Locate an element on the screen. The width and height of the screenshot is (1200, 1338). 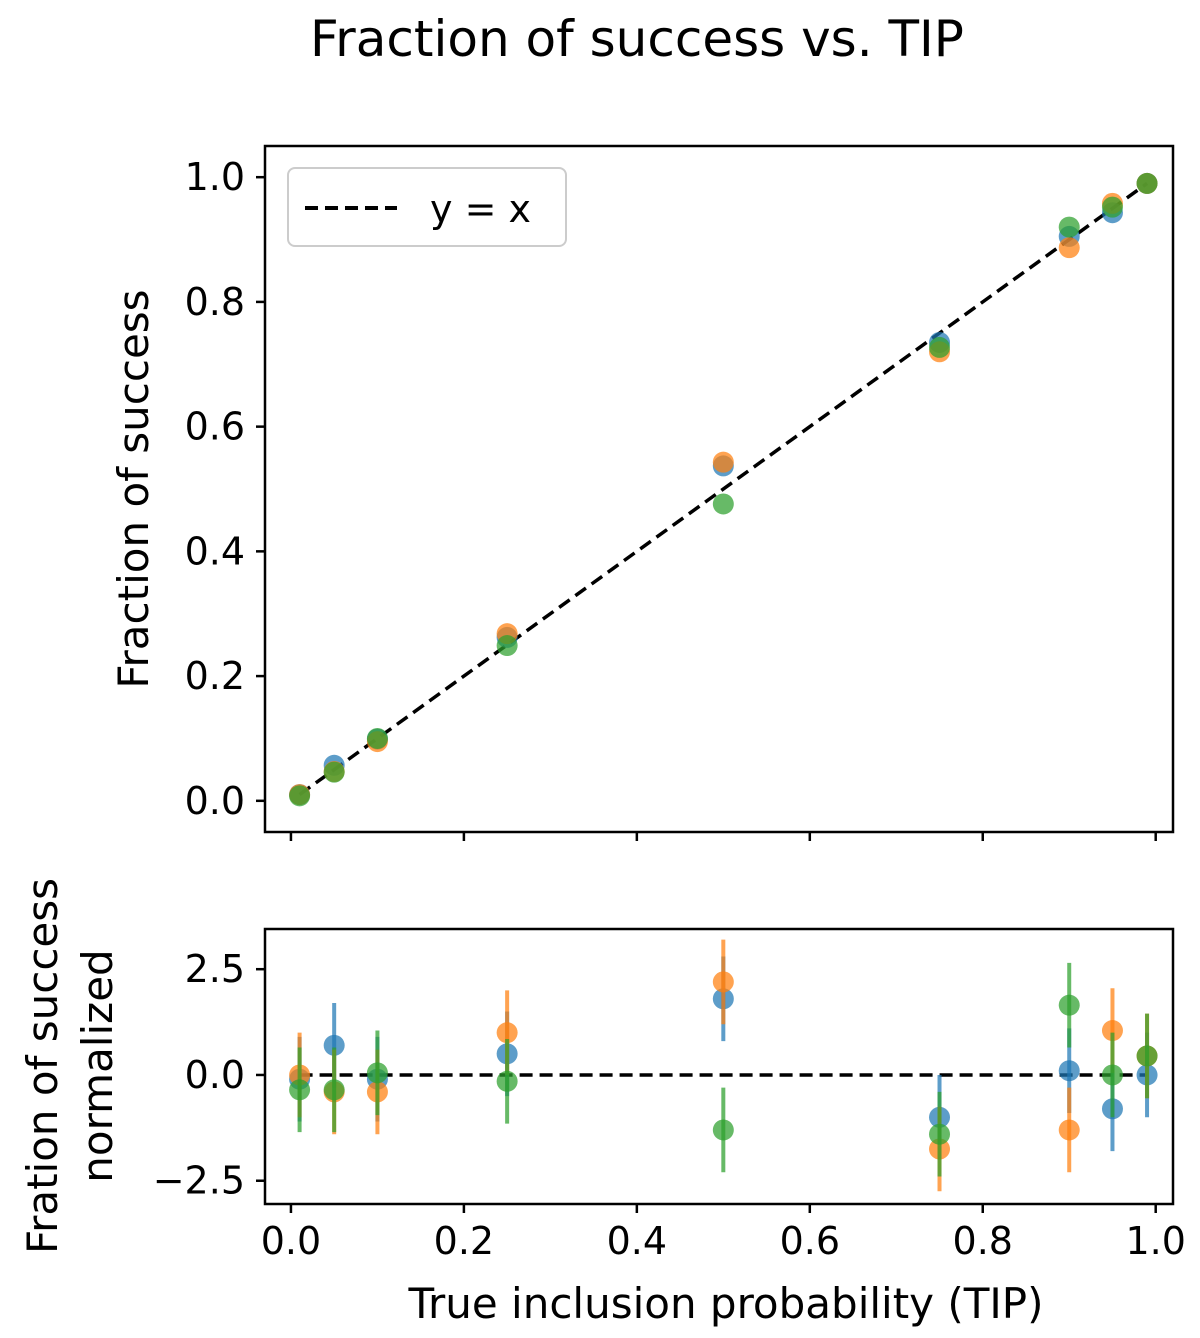
y-tick-label: −2.5 is located at coordinates (199, 1181).